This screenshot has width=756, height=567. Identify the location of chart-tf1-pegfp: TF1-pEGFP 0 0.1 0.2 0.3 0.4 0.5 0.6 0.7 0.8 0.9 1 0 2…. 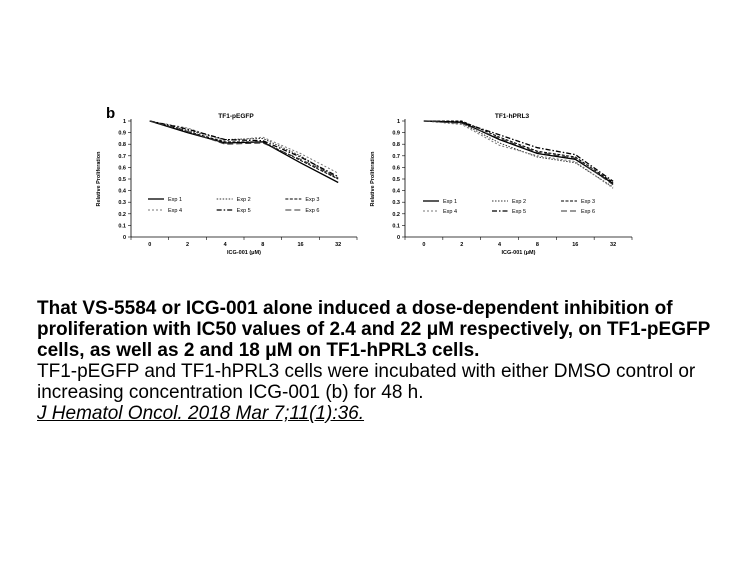
(227, 184).